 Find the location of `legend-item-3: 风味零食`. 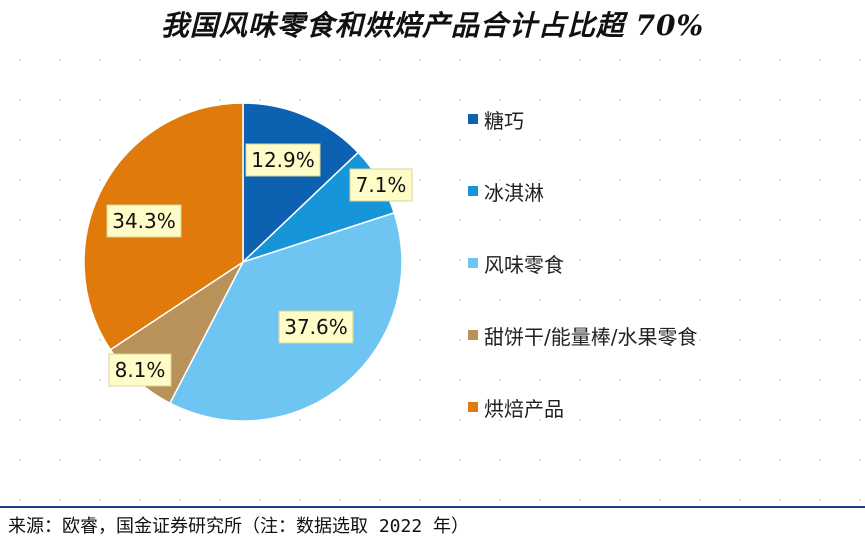

legend-item-3: 风味零食 is located at coordinates (516, 263).